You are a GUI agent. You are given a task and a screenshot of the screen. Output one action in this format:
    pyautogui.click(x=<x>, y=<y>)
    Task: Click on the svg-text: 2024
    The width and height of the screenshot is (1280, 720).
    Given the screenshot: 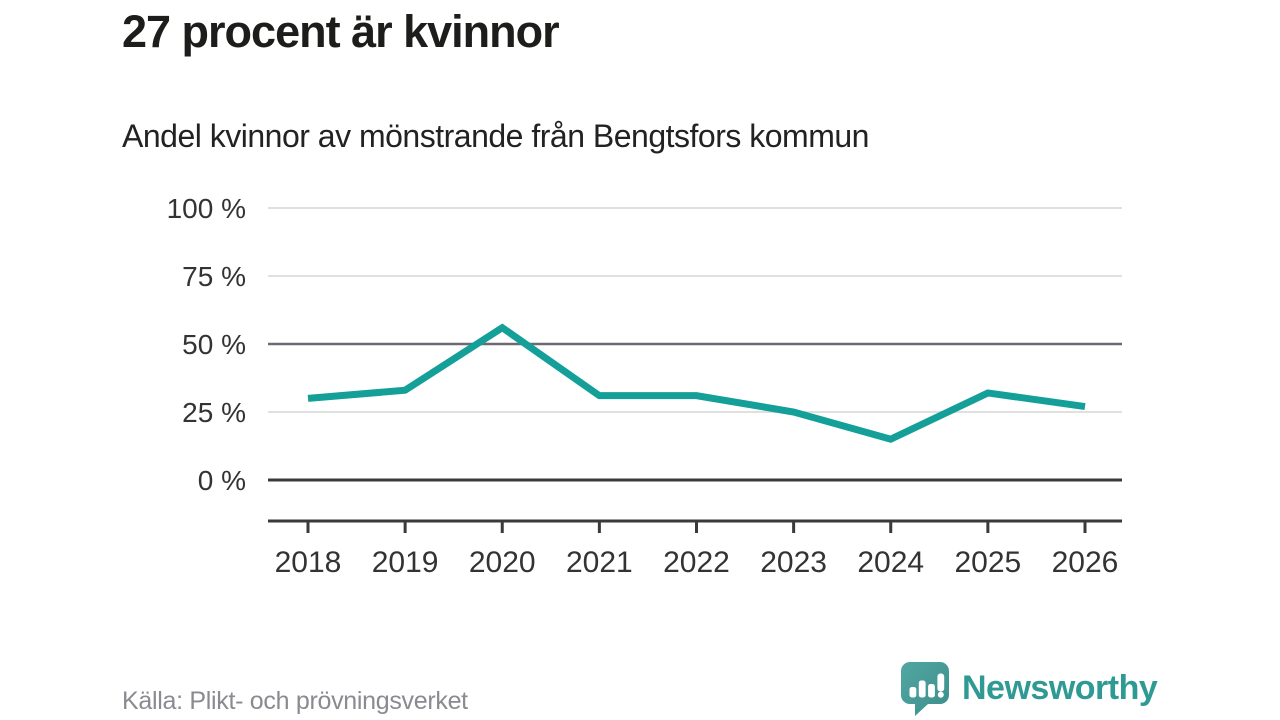 What is the action you would take?
    pyautogui.click(x=890, y=562)
    